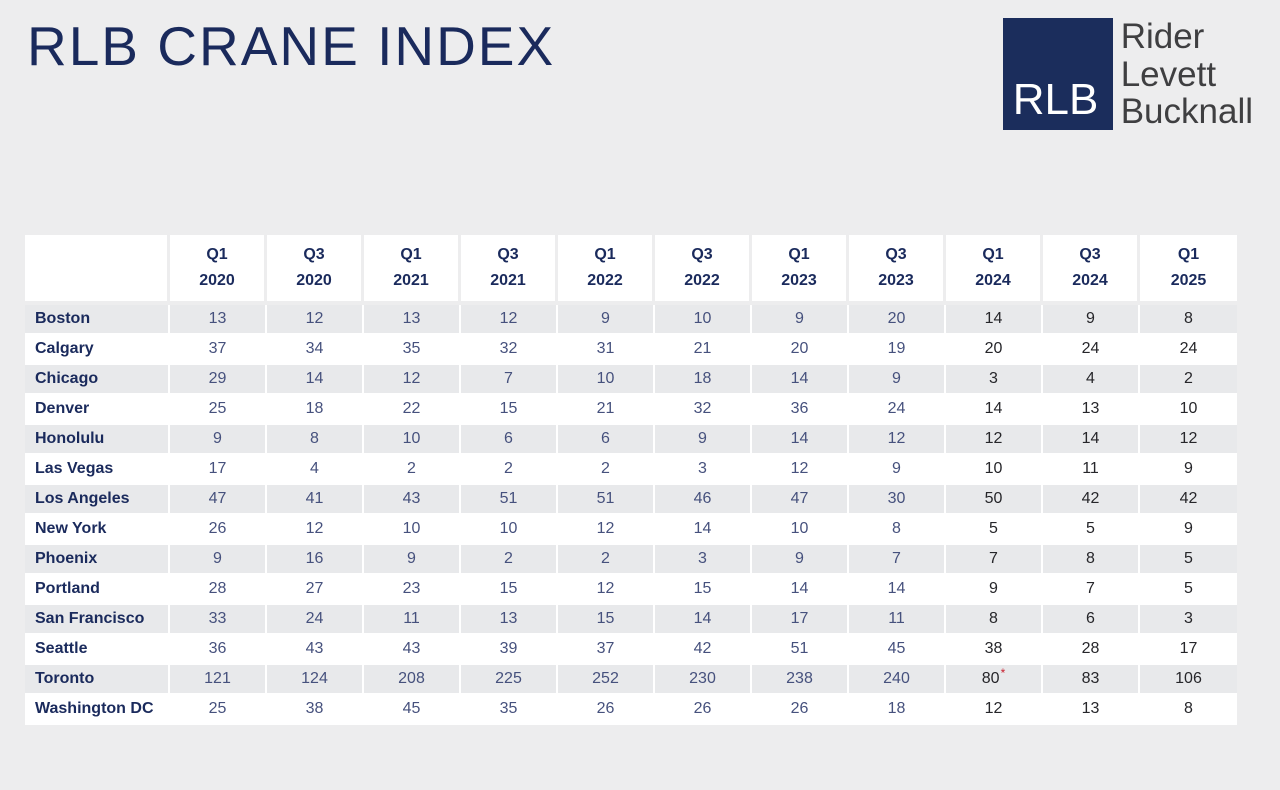 The height and width of the screenshot is (790, 1280). I want to click on value-cell: 47, so click(218, 500).